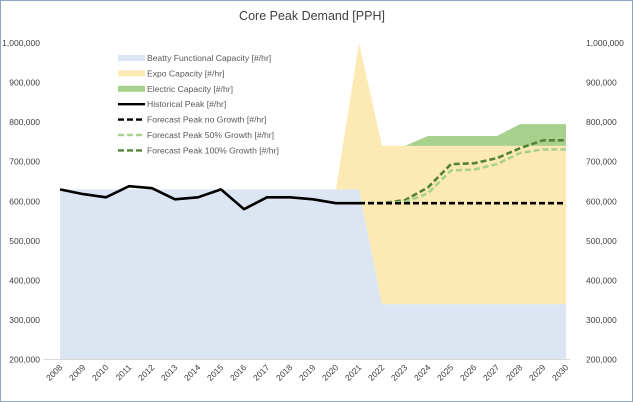 This screenshot has height=402, width=633. Describe the element at coordinates (209, 58) in the screenshot. I see `legend-label: Beatty Functional Capacity [#/hr]` at that location.